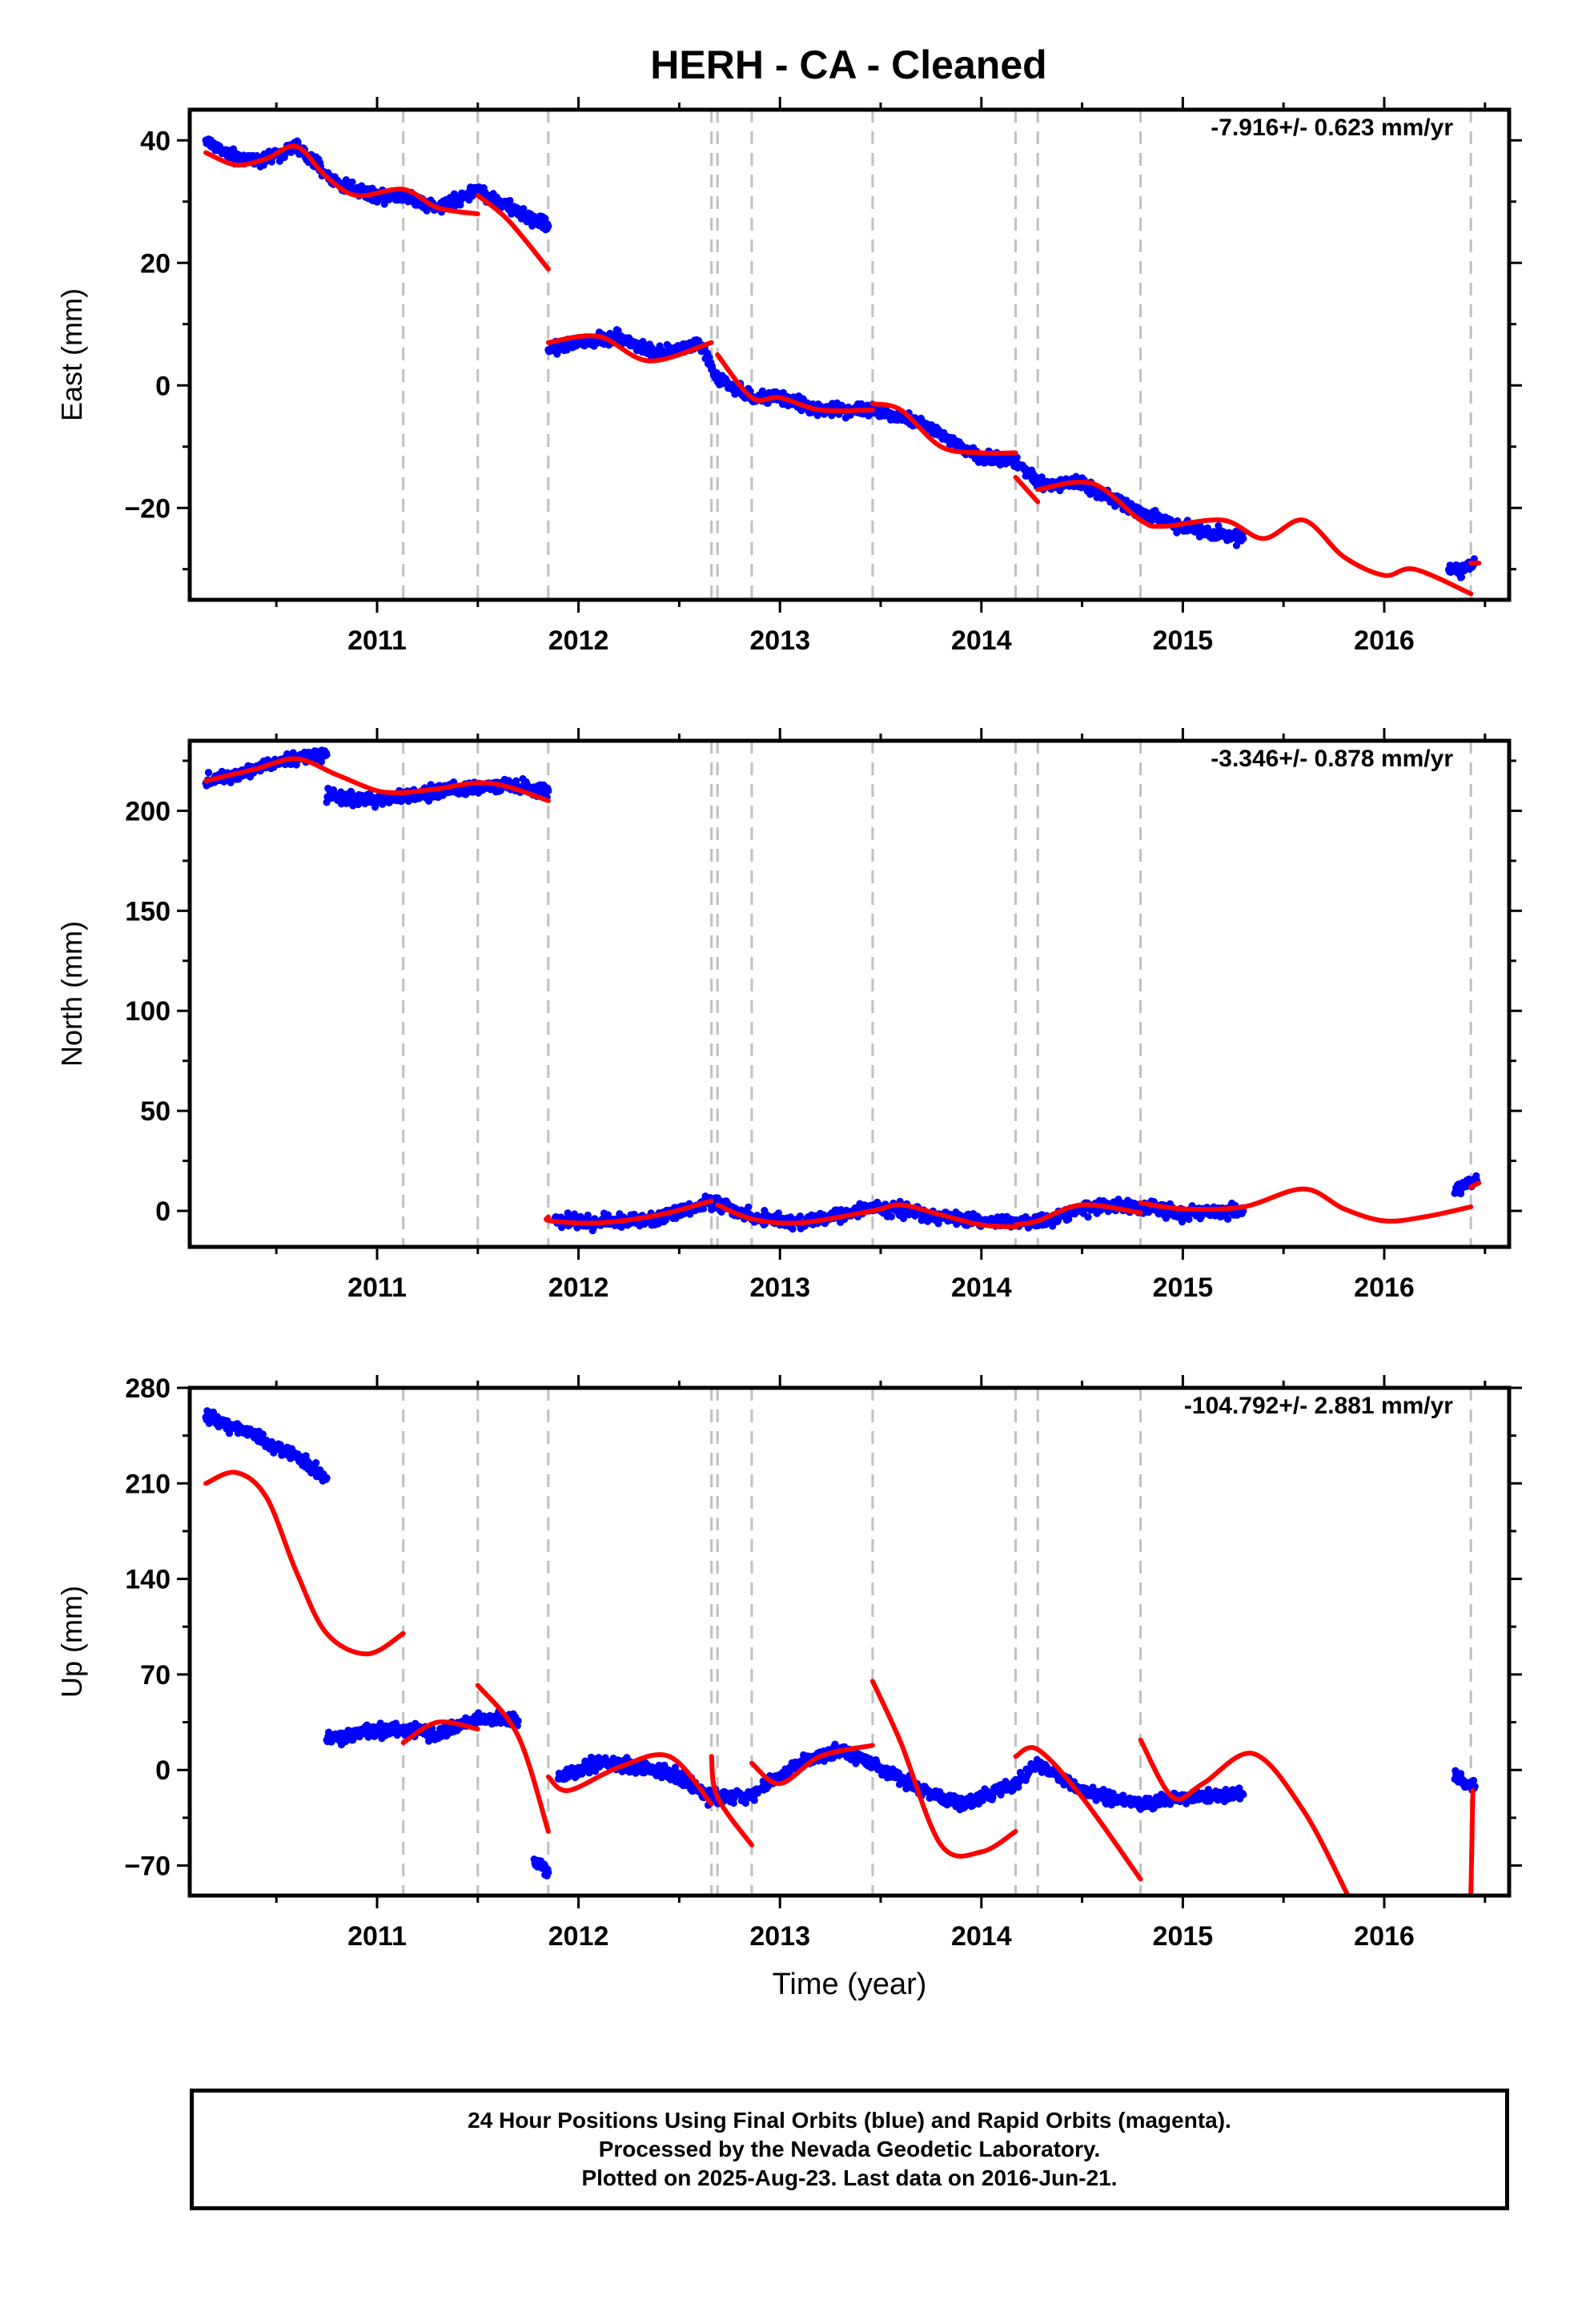 This screenshot has height=2324, width=1582. What do you see at coordinates (148, 811) in the screenshot?
I see `y-tick-label: 200` at bounding box center [148, 811].